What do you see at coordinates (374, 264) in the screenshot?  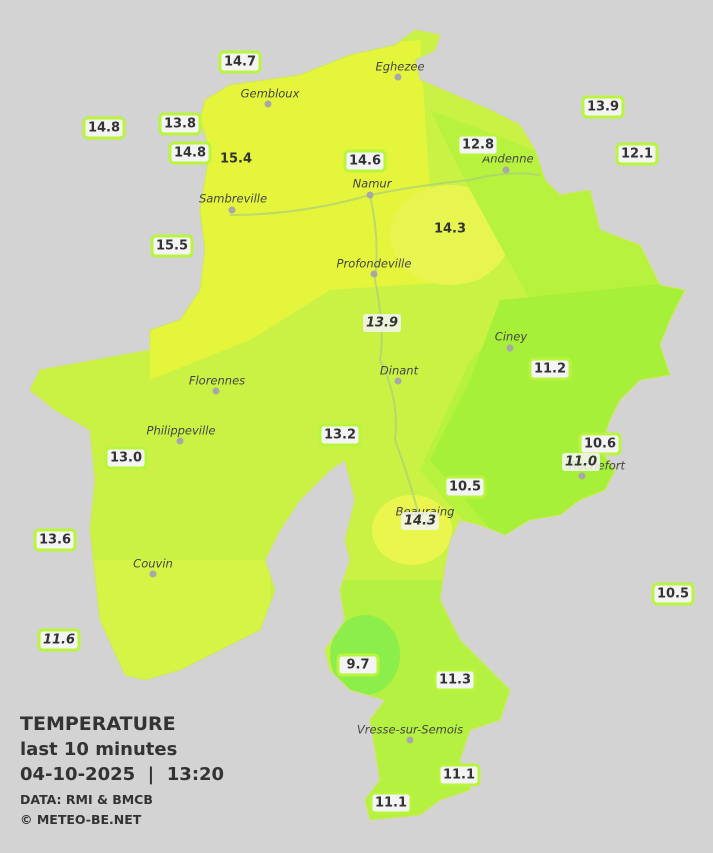 I see `city-label: Profondeville` at bounding box center [374, 264].